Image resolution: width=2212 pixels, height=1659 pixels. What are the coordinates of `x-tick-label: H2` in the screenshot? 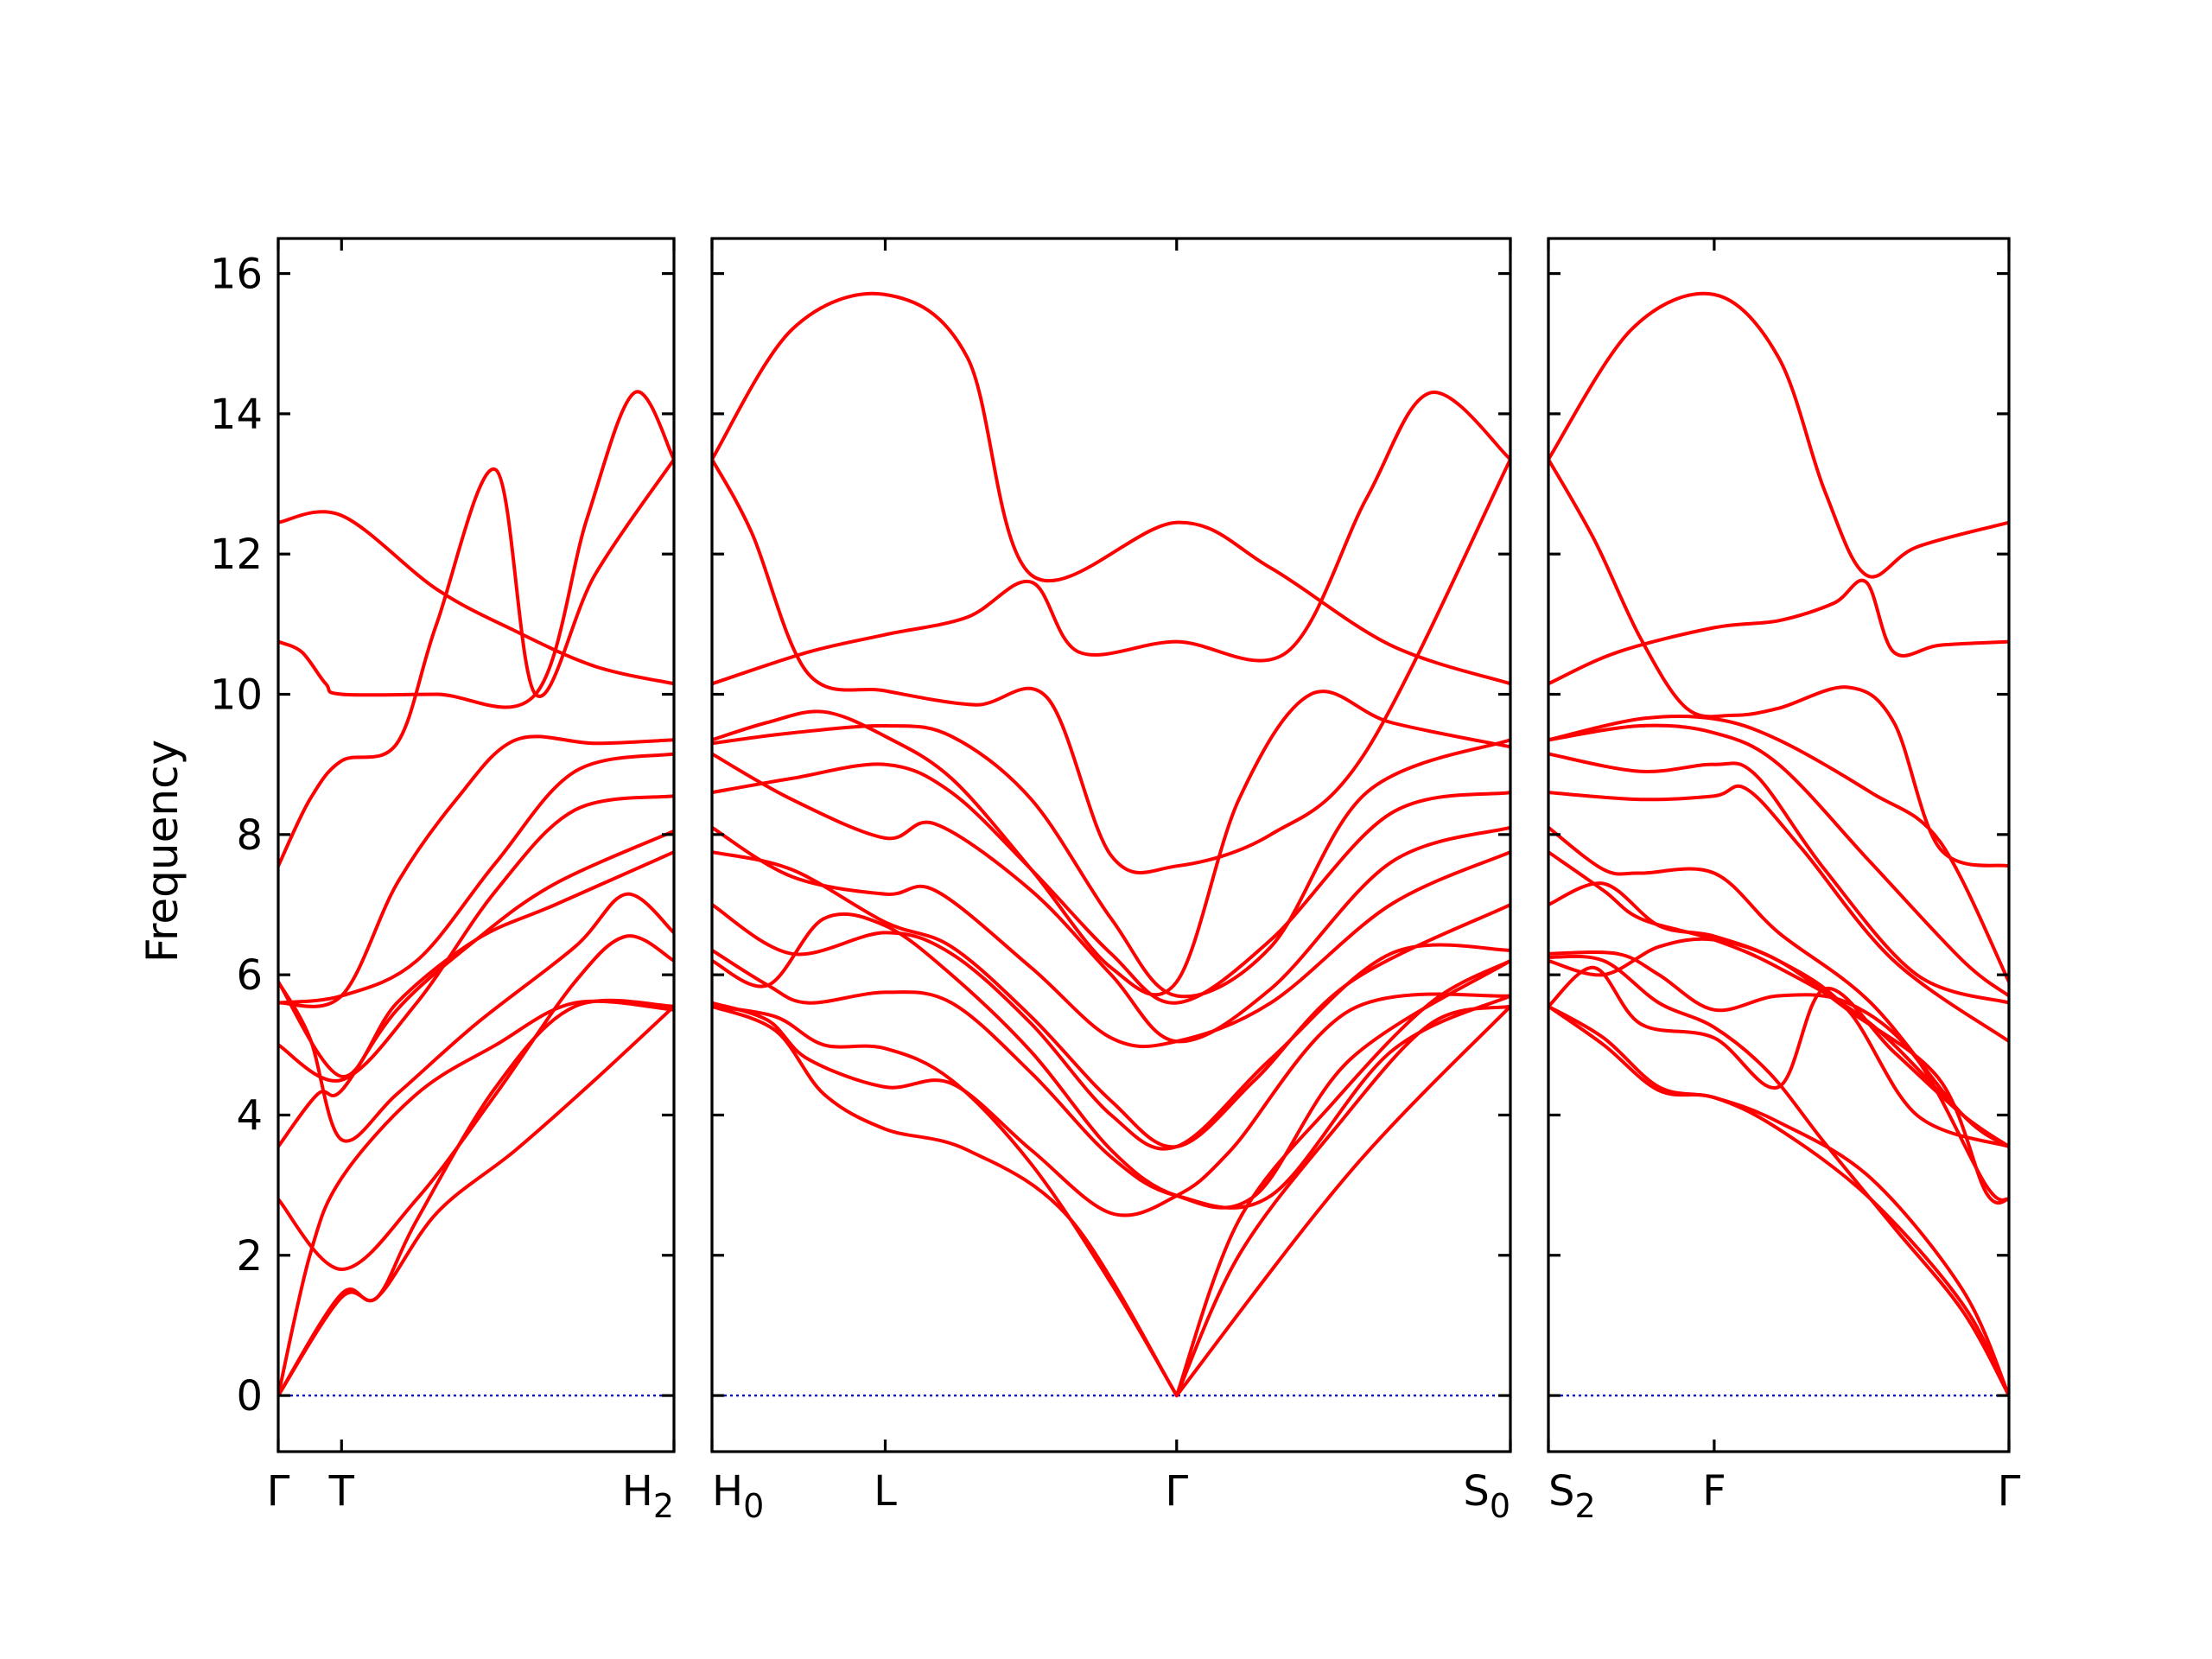 It's located at (648, 1496).